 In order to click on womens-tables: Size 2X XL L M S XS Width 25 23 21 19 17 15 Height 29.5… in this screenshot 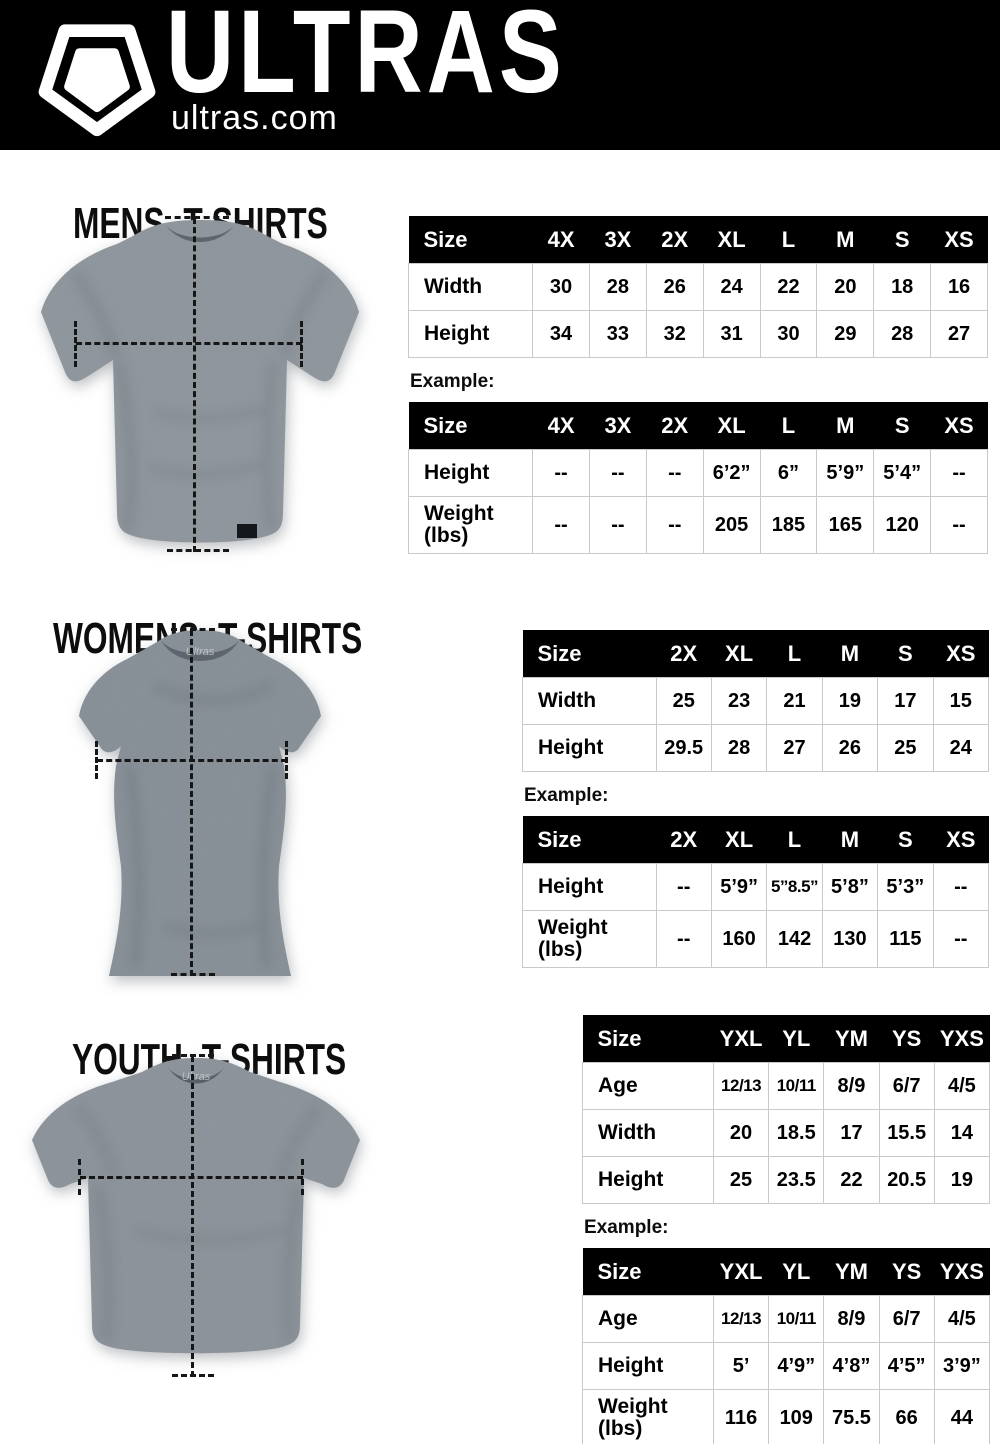, I will do `click(756, 799)`.